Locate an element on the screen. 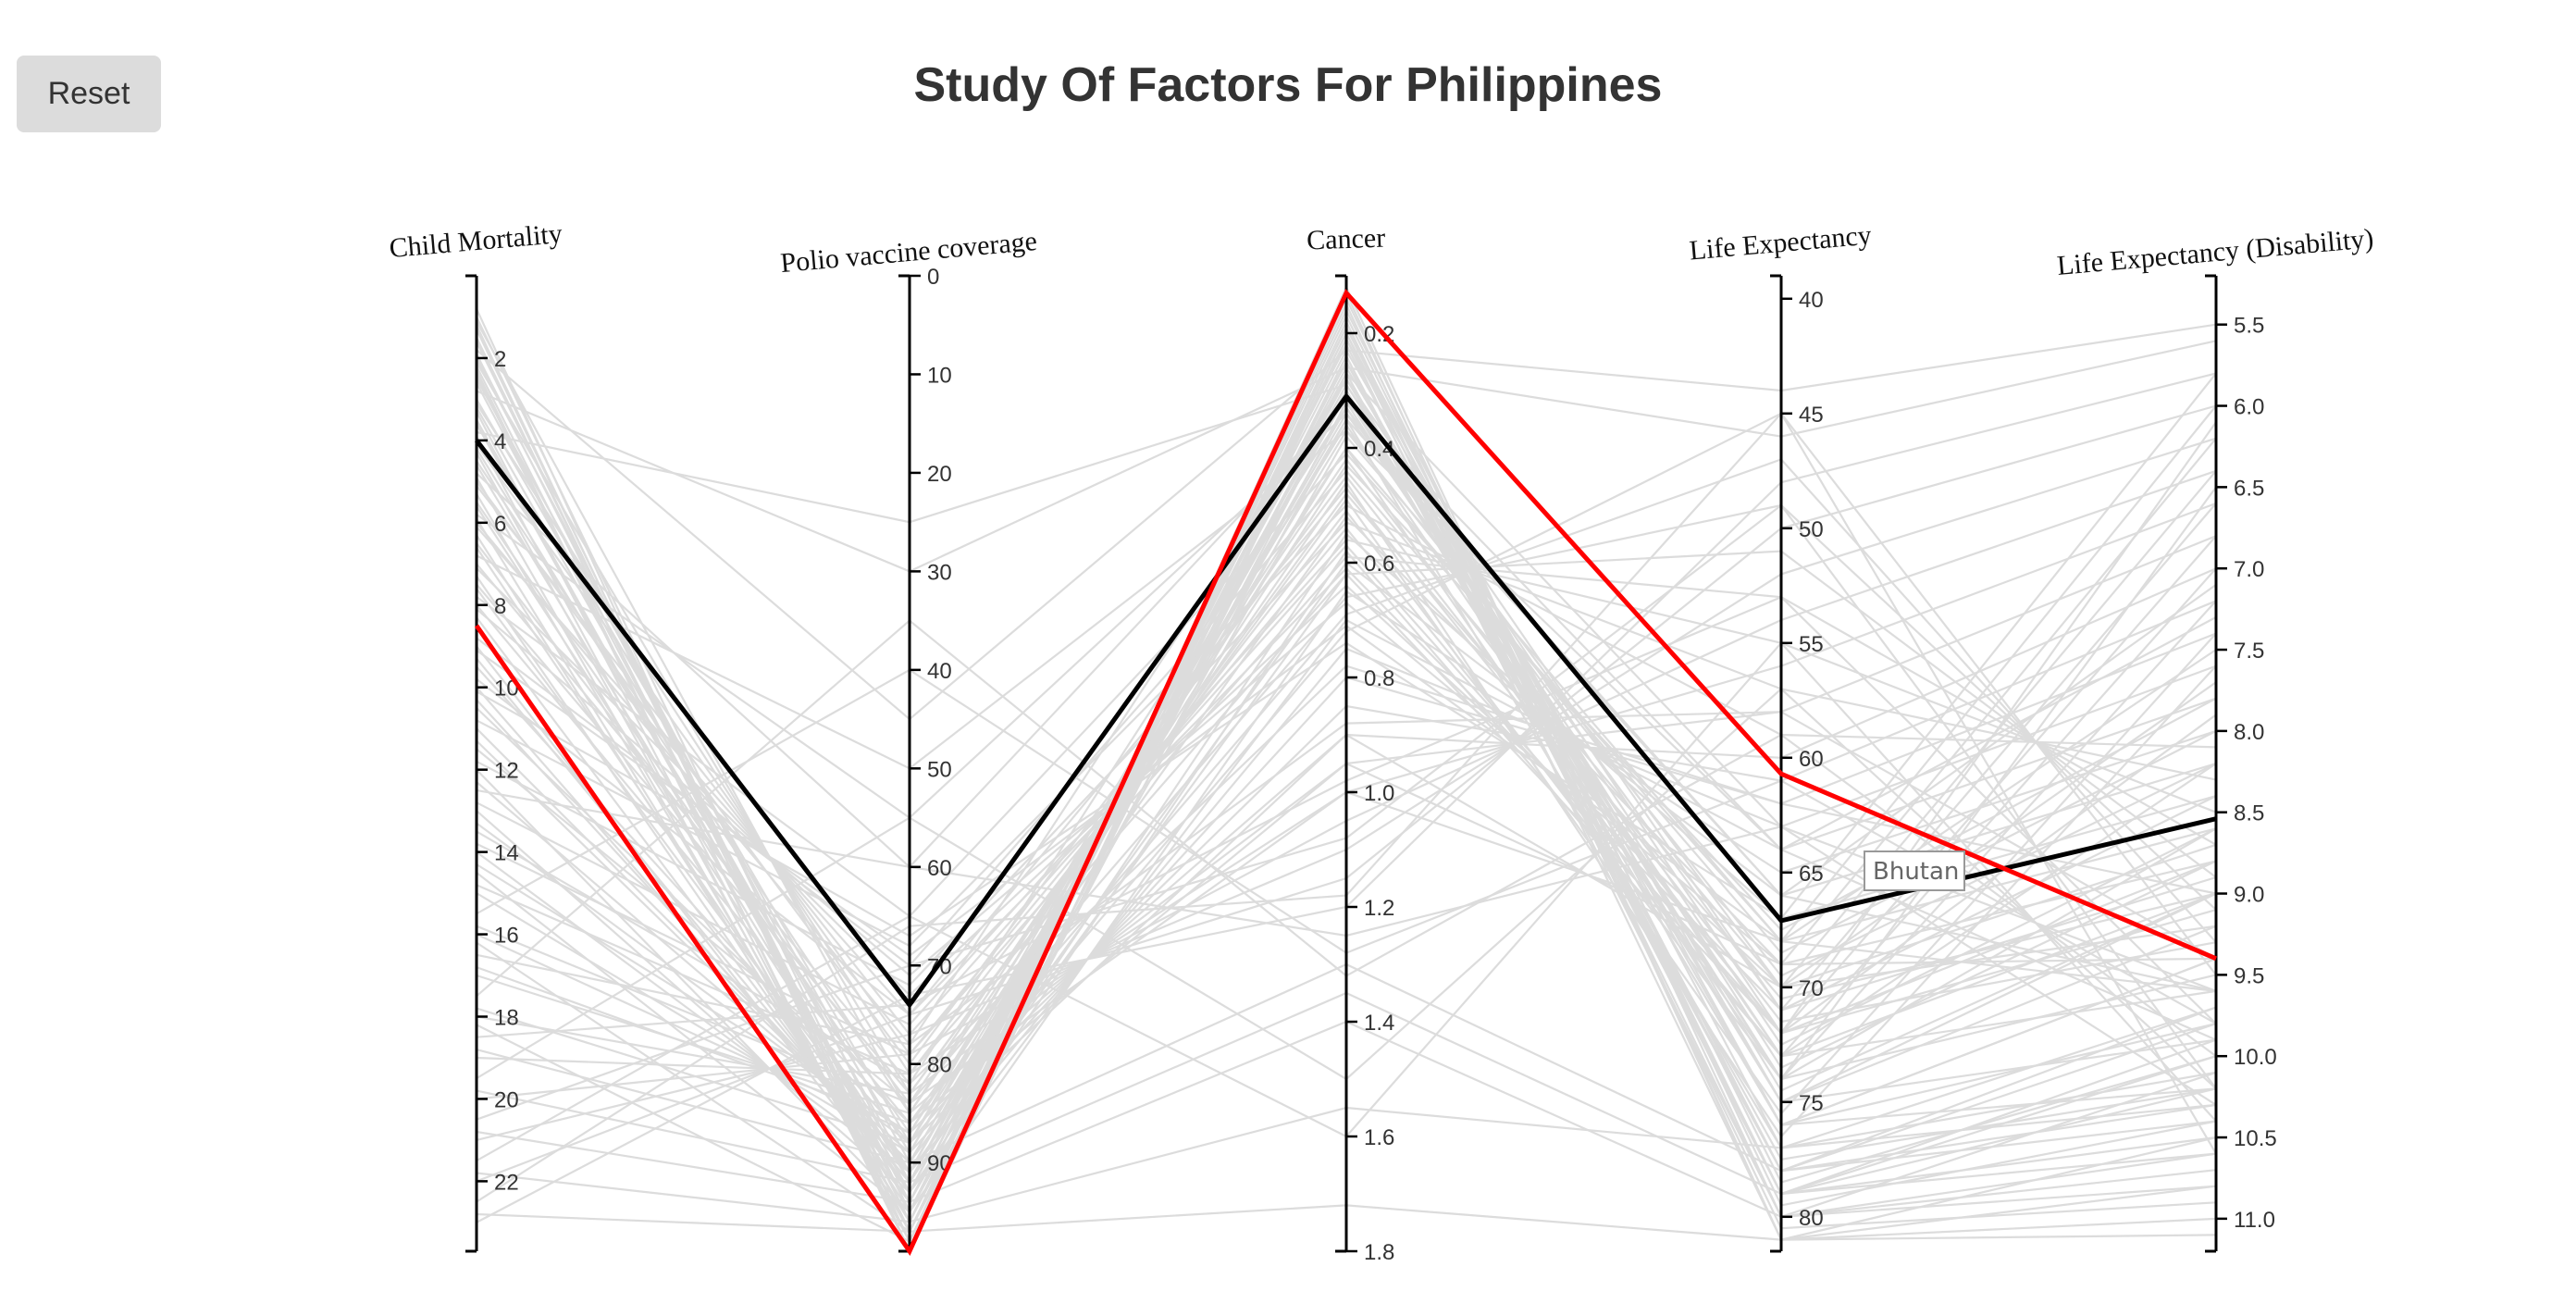  tick-label: 14 is located at coordinates (506, 853).